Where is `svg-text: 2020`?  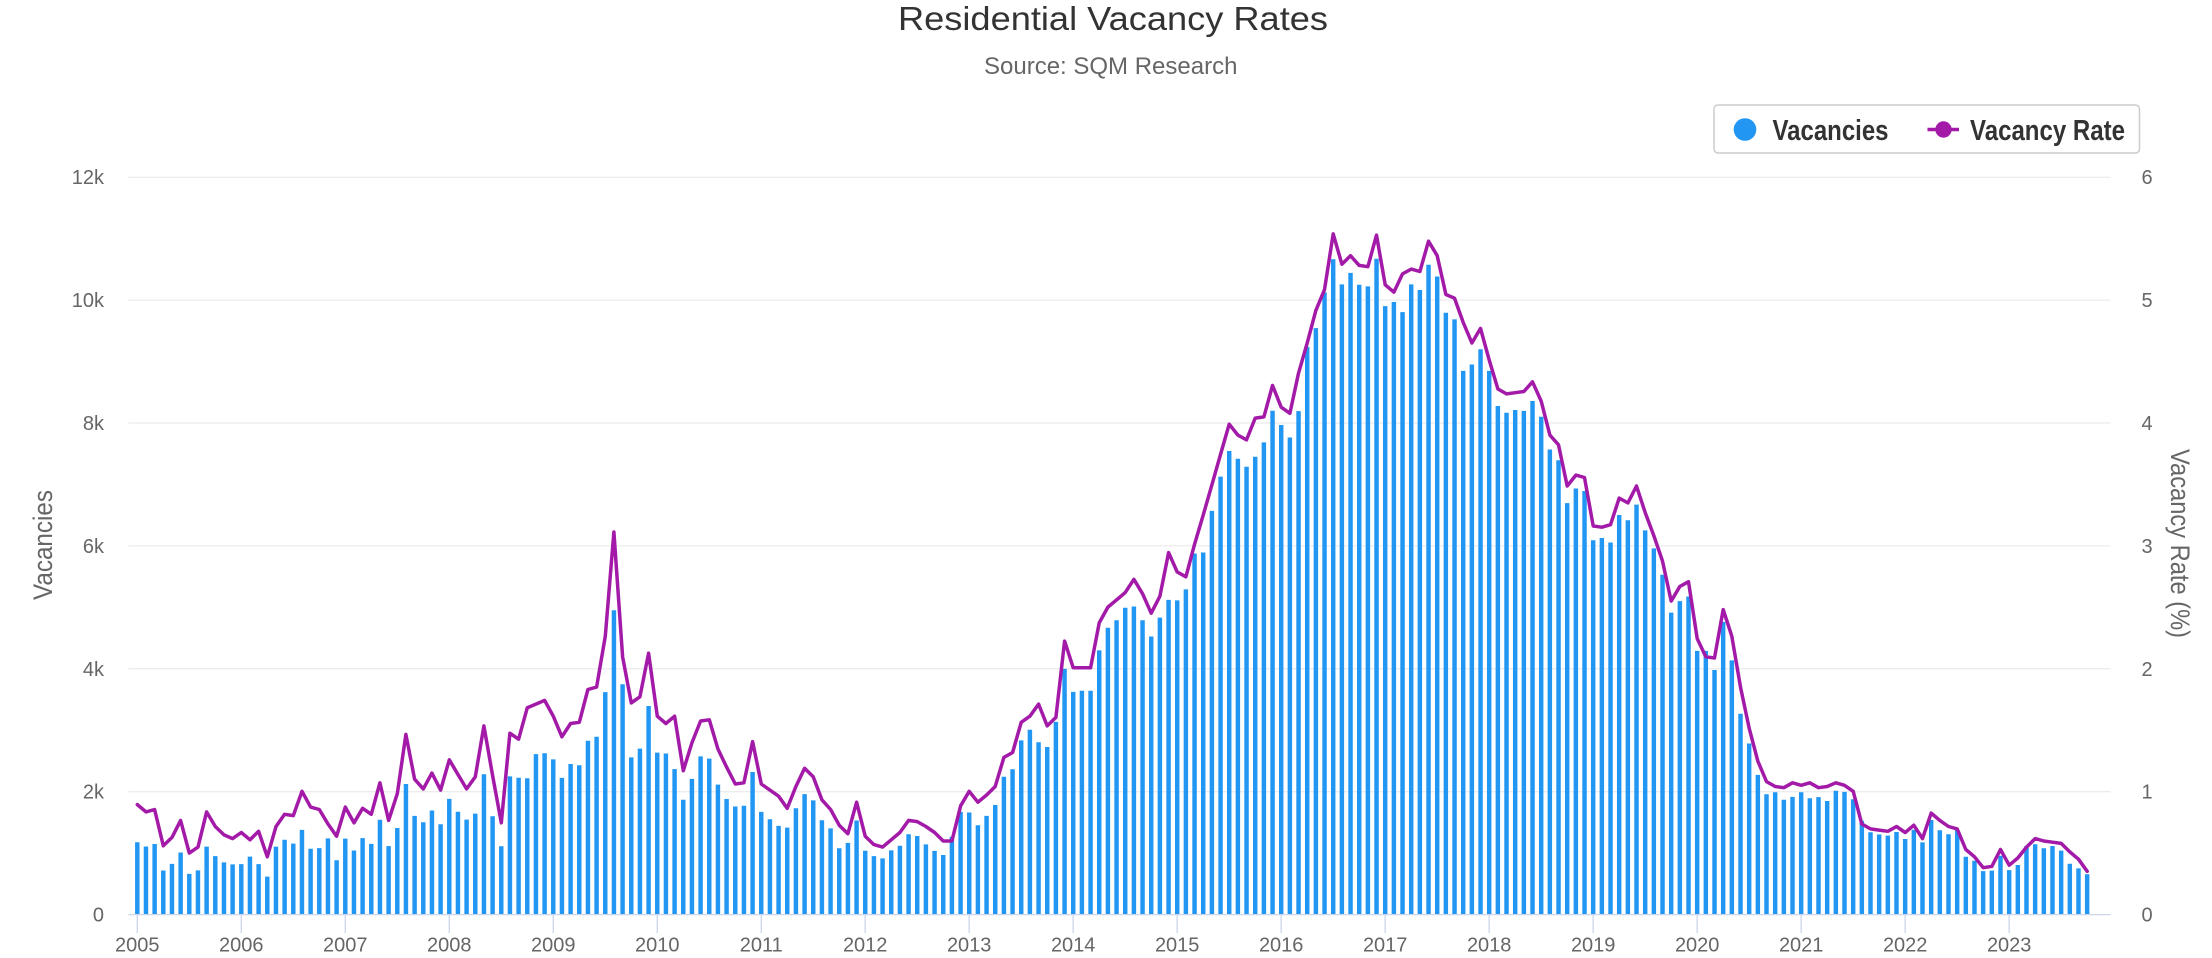
svg-text: 2020 is located at coordinates (1697, 946).